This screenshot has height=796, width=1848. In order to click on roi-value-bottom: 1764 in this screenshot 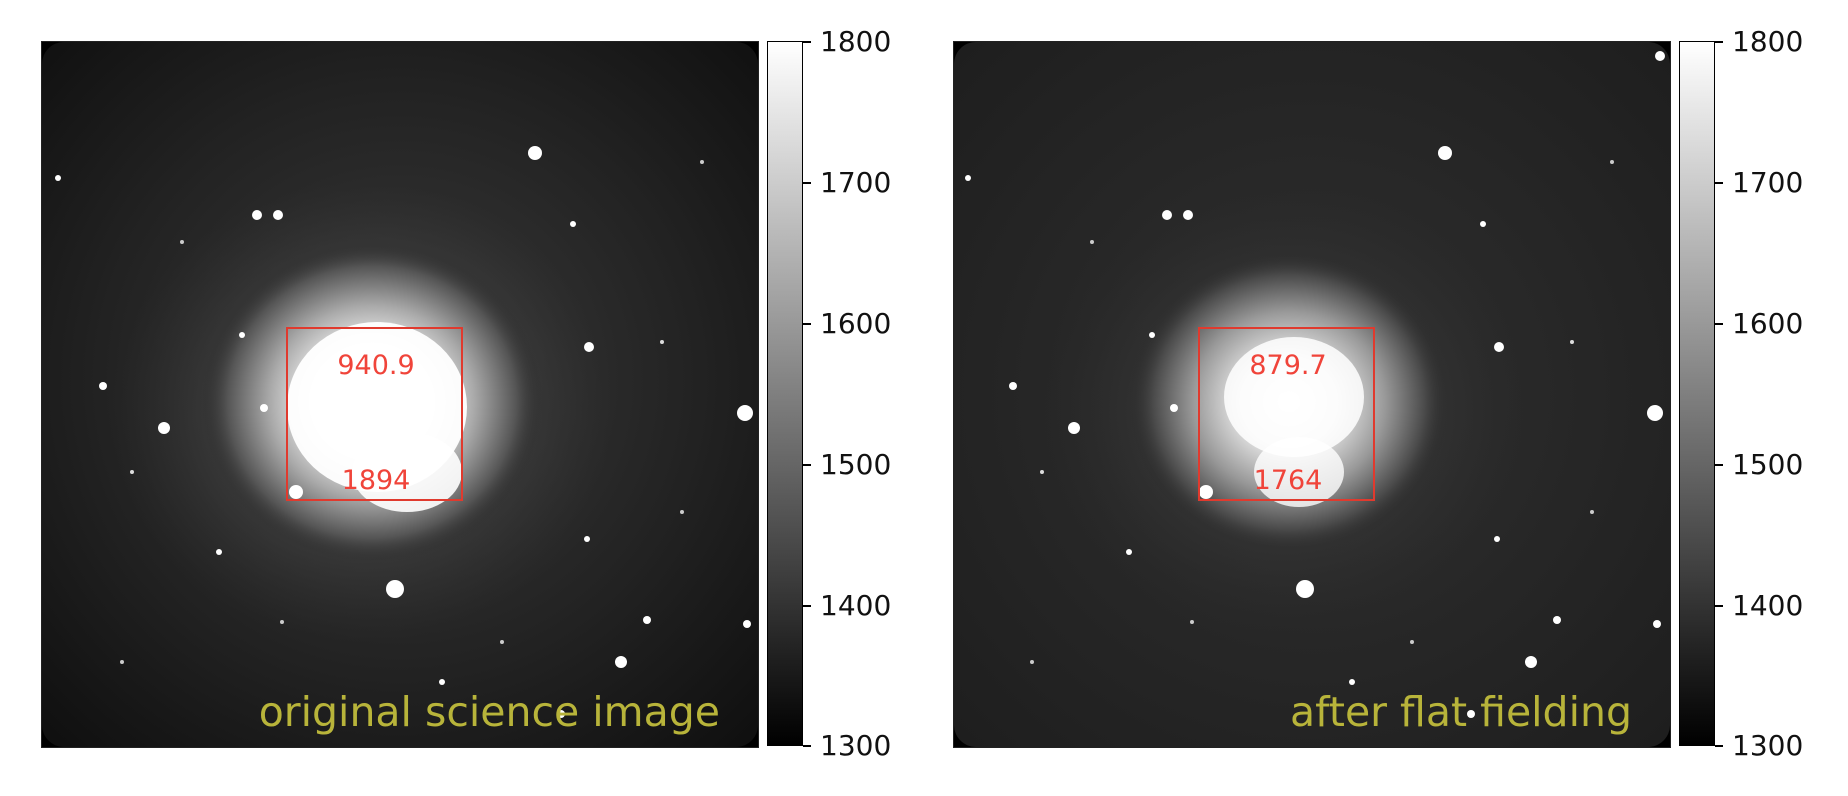, I will do `click(1288, 480)`.